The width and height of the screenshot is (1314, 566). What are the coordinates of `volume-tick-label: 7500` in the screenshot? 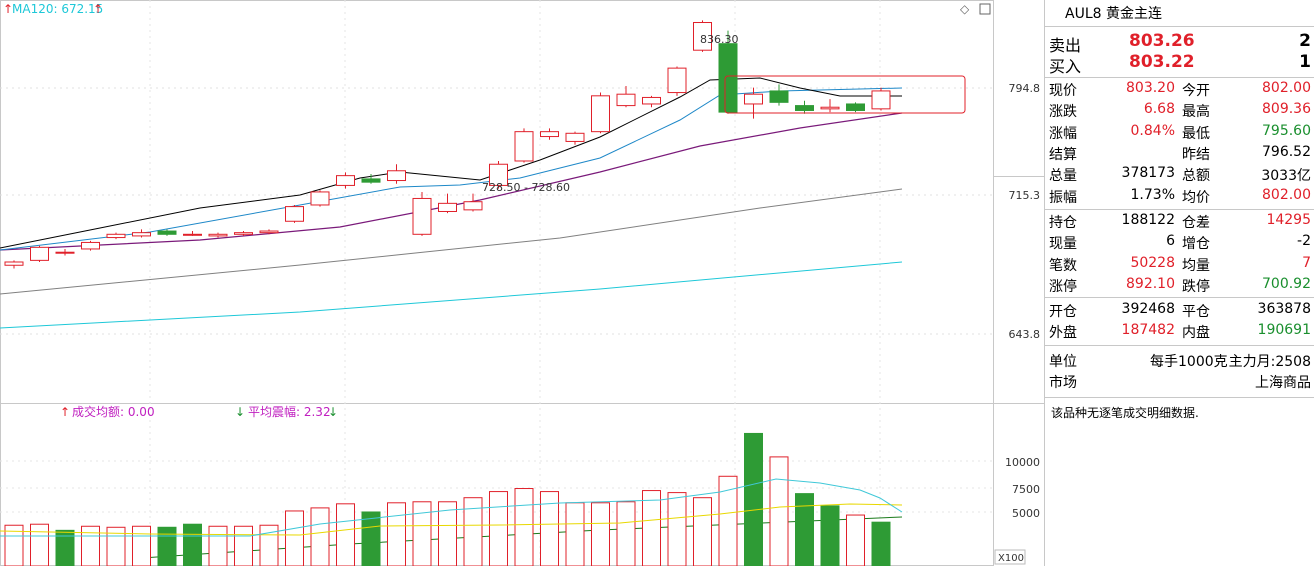 It's located at (1026, 489).